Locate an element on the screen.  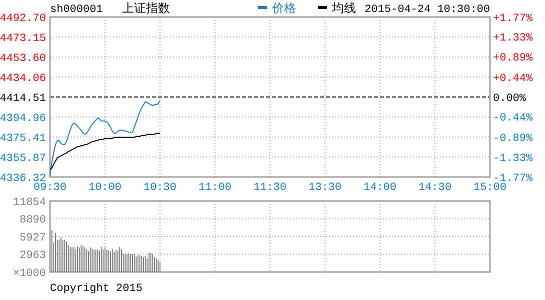
y2-tick-label: +0.44% is located at coordinates (513, 78).